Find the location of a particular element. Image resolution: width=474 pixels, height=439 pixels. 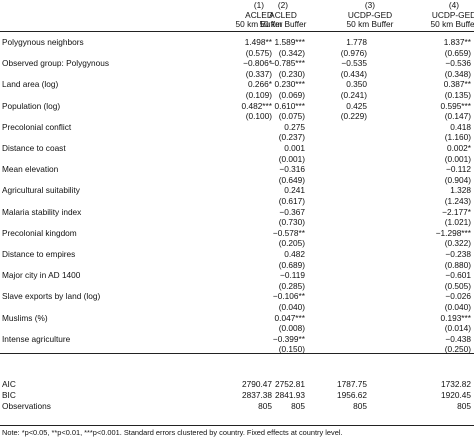

row-label: Major city in AD 1400 is located at coordinates (41, 275).